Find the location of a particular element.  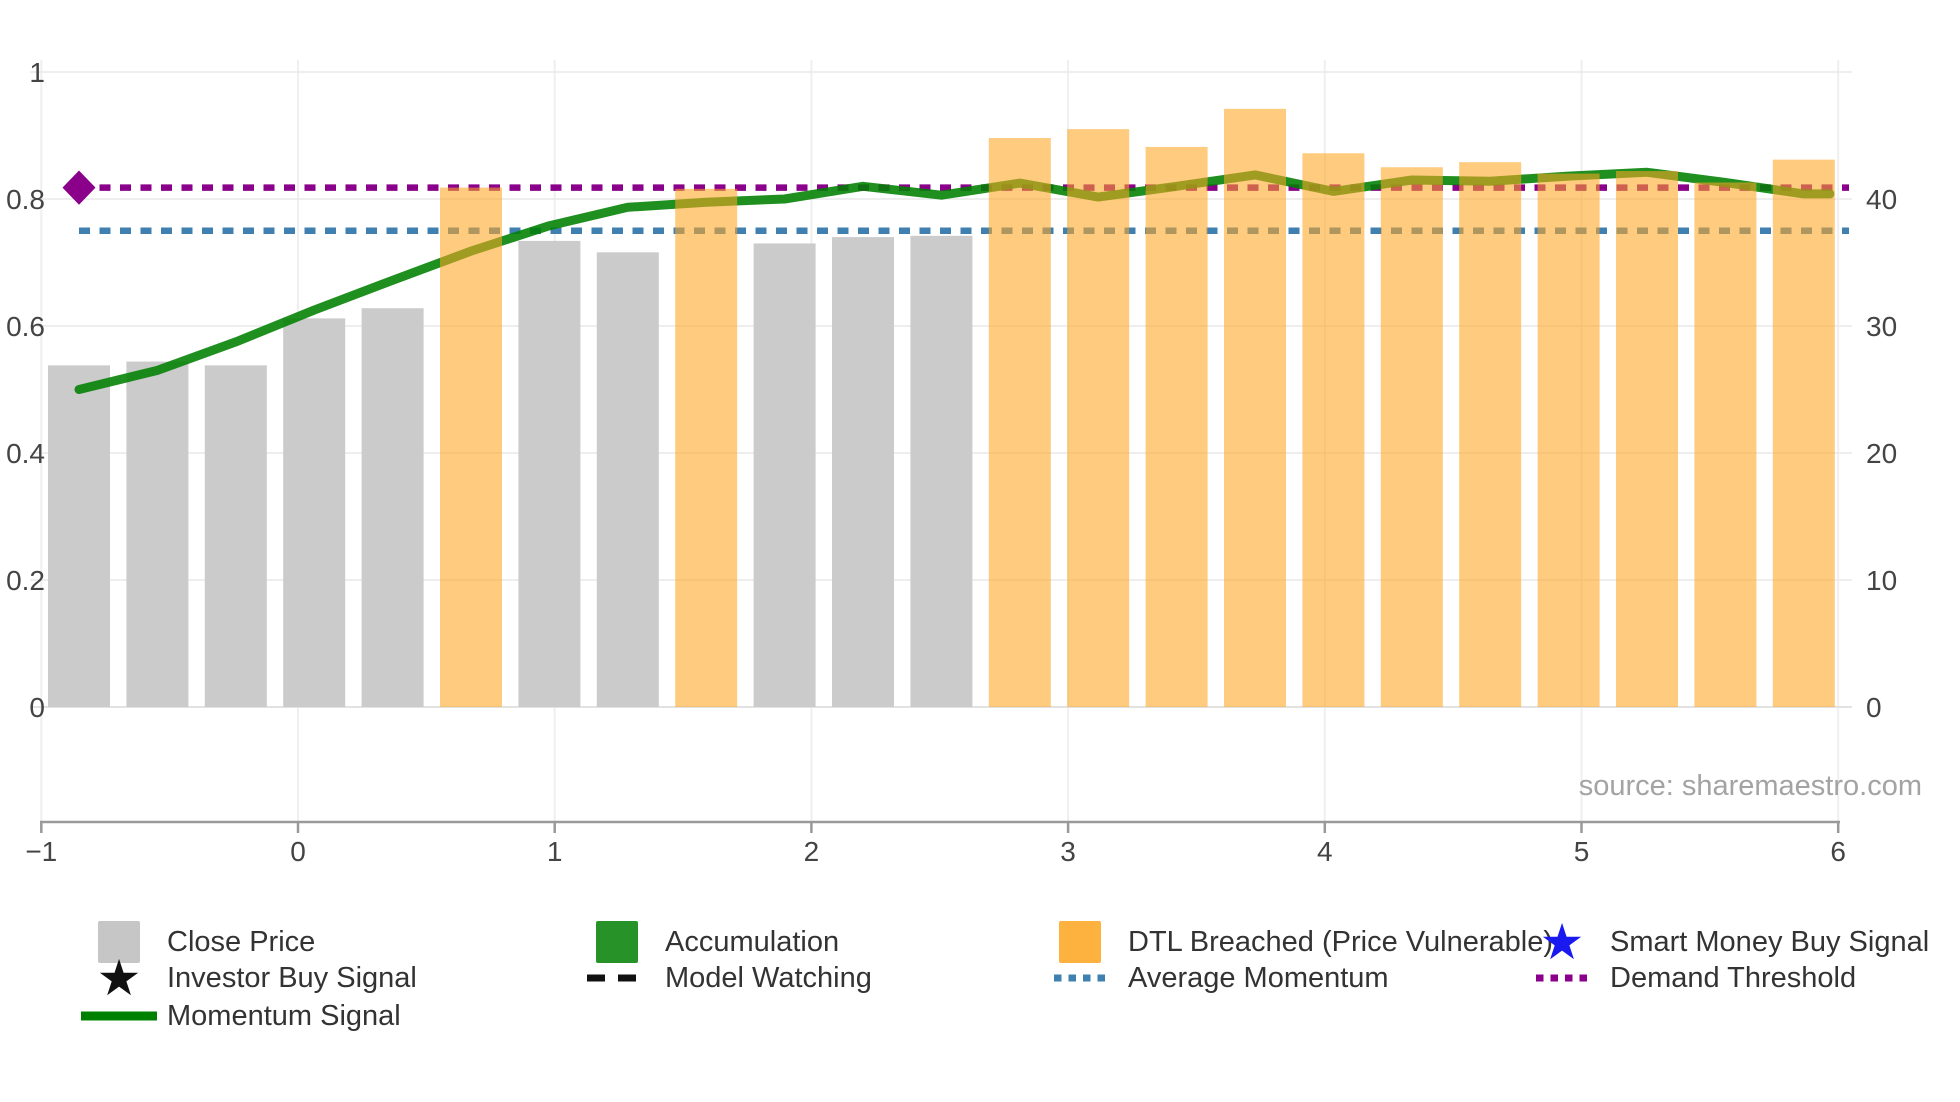

dash-swatch is located at coordinates (617, 978).